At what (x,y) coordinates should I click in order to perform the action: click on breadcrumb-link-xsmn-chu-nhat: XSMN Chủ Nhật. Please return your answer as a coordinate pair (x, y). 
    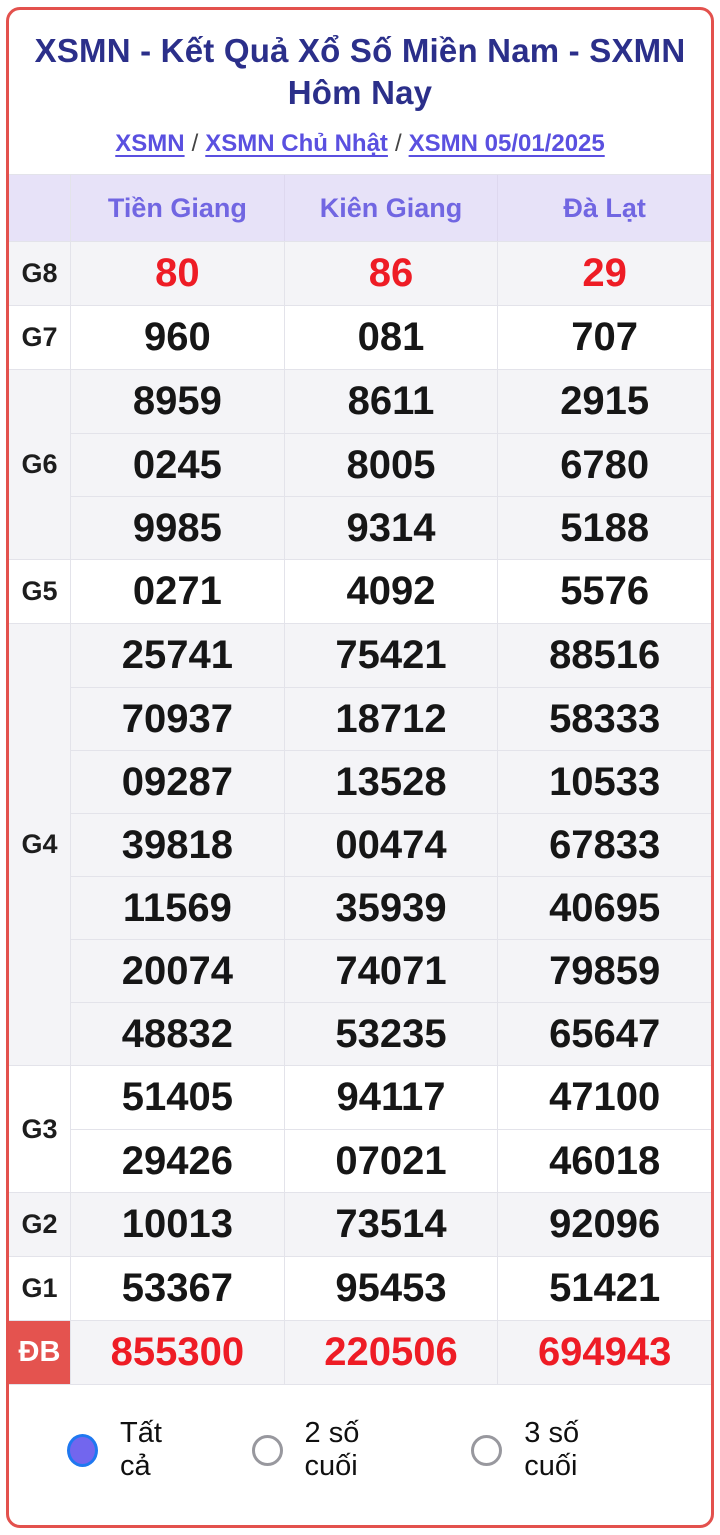
    Looking at the image, I should click on (296, 144).